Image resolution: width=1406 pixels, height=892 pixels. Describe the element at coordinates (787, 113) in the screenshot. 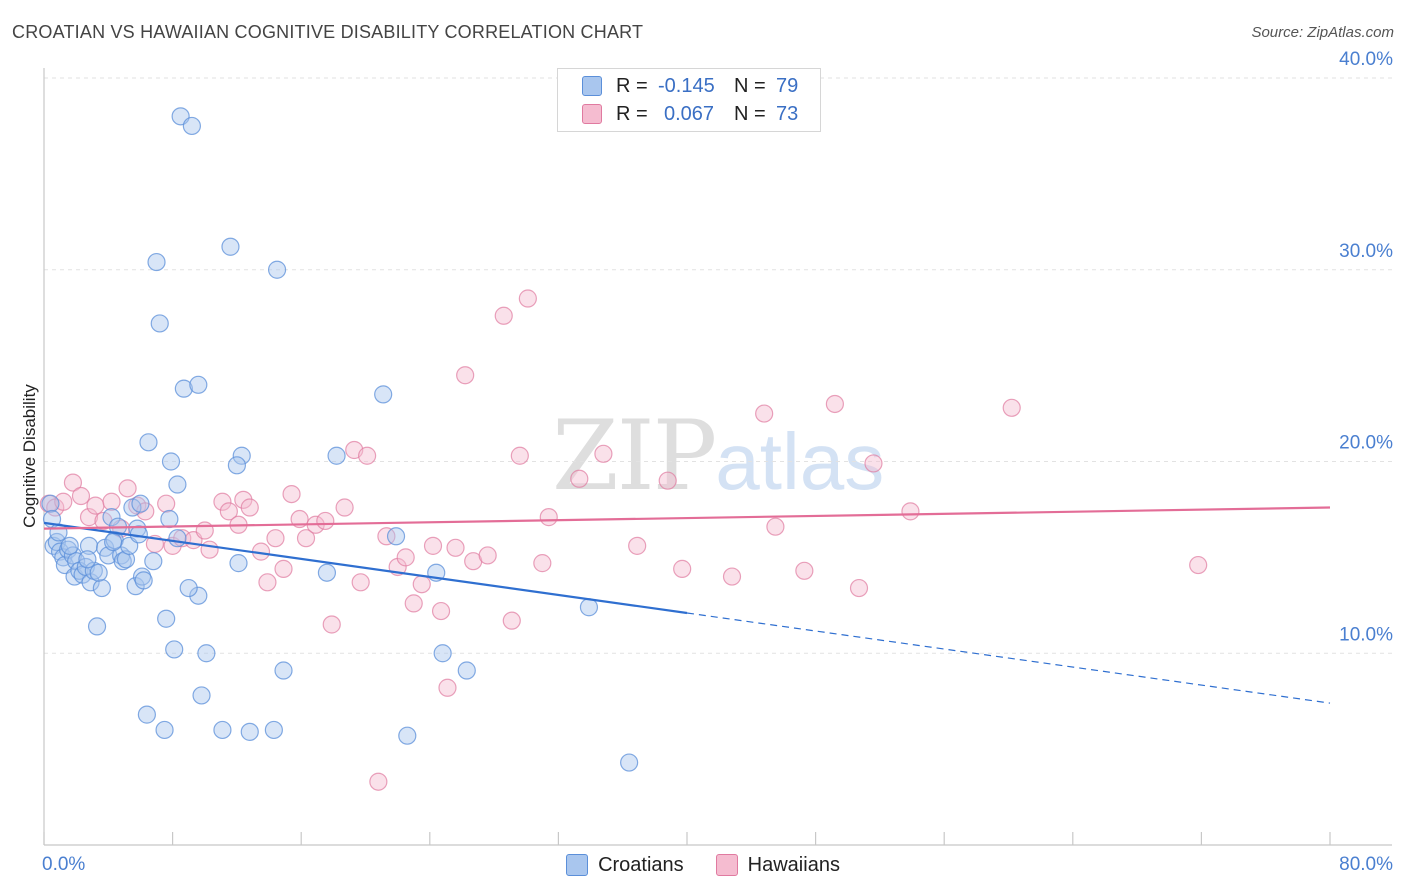

I see `legend-n-value-hawaiians: 73` at that location.